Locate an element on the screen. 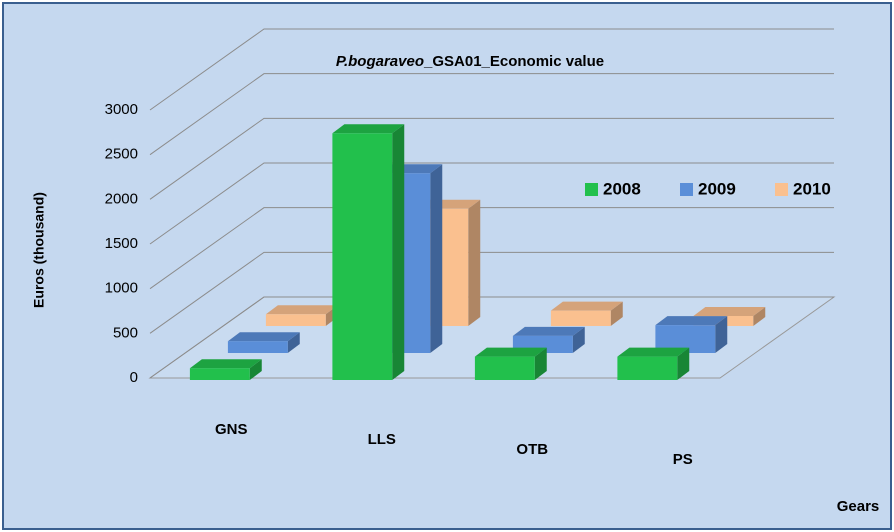 This screenshot has height=532, width=894. y-tick-label: 500 is located at coordinates (125, 332).